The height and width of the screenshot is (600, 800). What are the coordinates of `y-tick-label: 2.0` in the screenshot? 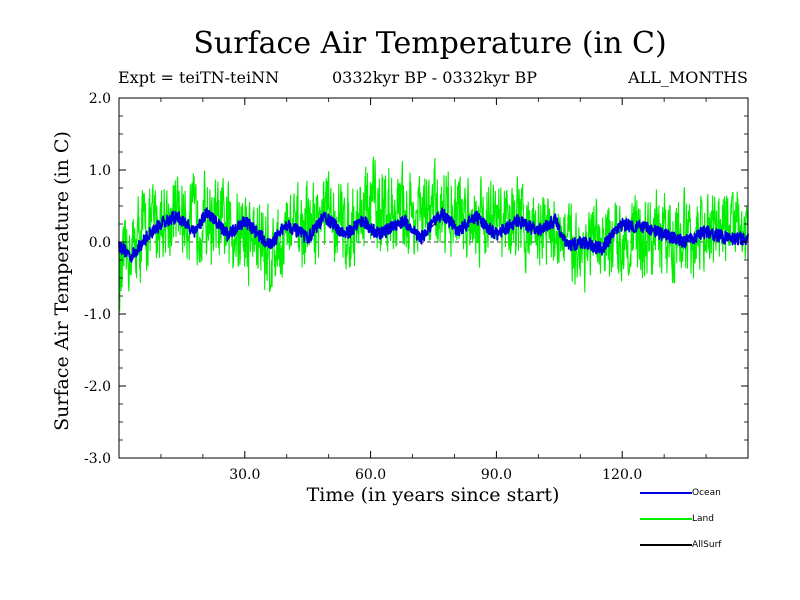 It's located at (100, 99).